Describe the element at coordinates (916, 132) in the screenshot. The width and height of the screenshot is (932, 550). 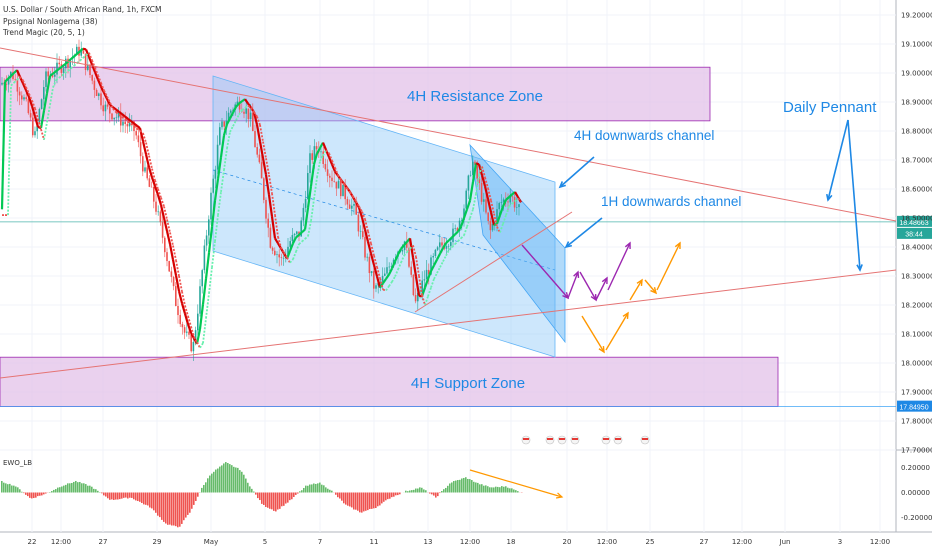
I see `price-tick-label: 18.80000` at that location.